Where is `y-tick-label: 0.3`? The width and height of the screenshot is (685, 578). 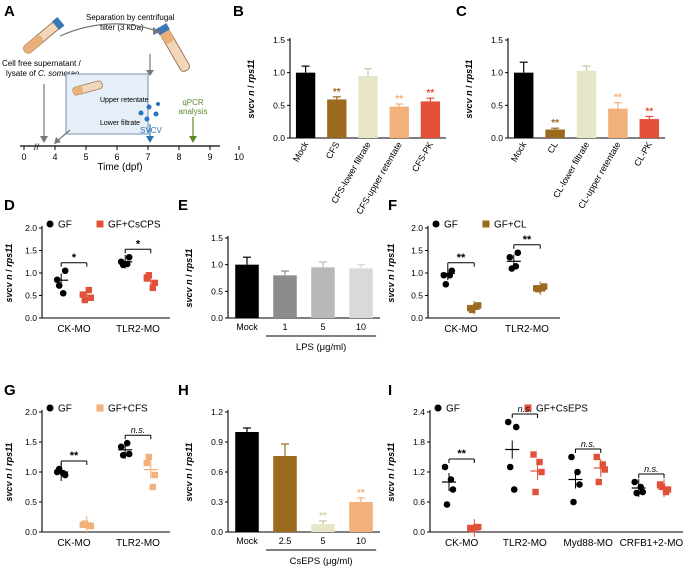
y-tick-label: 0.3 is located at coordinates (217, 502).